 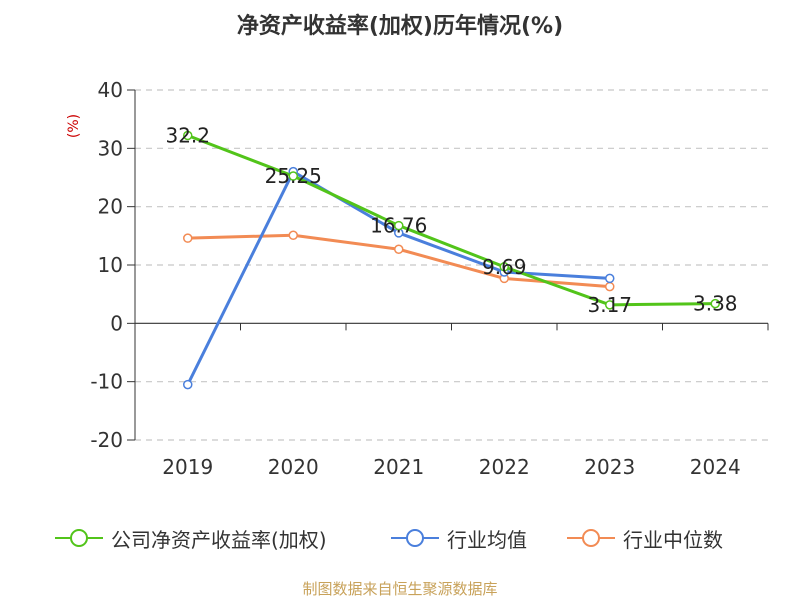 What do you see at coordinates (79, 538) in the screenshot?
I see `legend-marker-company` at bounding box center [79, 538].